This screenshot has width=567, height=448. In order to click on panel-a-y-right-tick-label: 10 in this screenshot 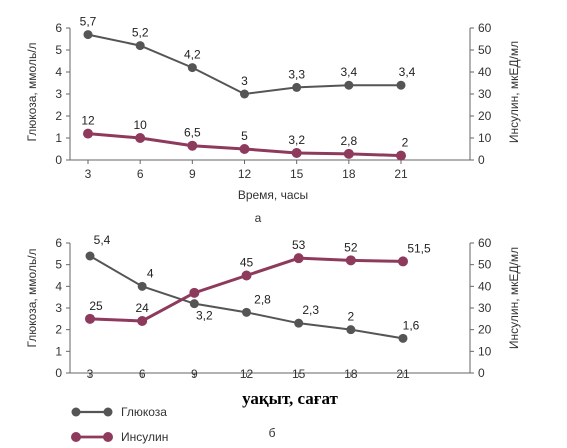, I will do `click(485, 138)`.